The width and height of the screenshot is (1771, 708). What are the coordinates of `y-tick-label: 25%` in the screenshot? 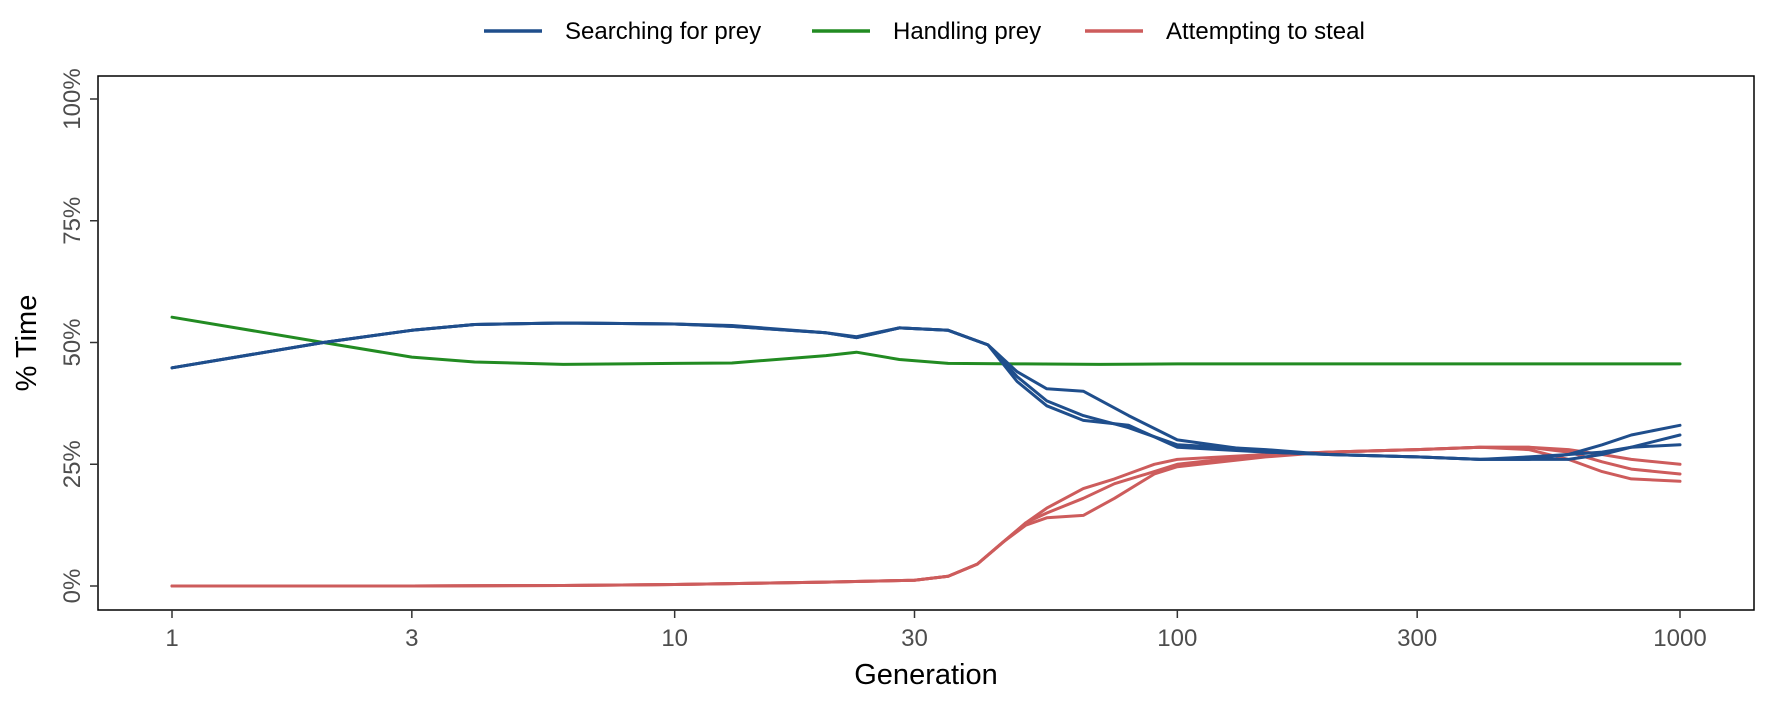 It's located at (72, 464).